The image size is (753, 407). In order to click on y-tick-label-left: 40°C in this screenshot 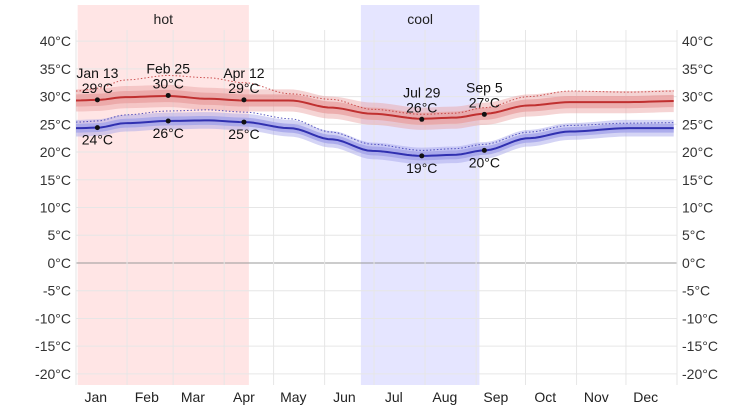, I will do `click(55, 41)`.